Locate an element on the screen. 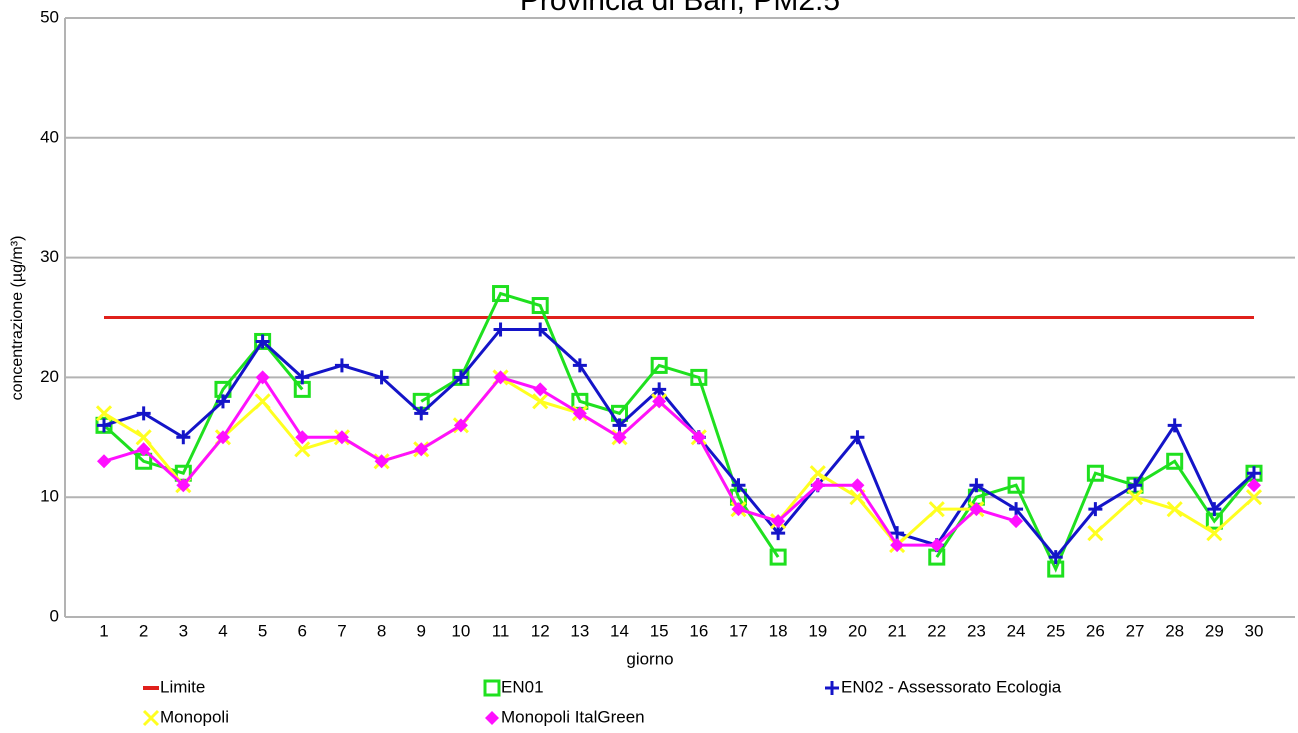 The height and width of the screenshot is (733, 1298). x-tick-label: 10 is located at coordinates (460, 630).